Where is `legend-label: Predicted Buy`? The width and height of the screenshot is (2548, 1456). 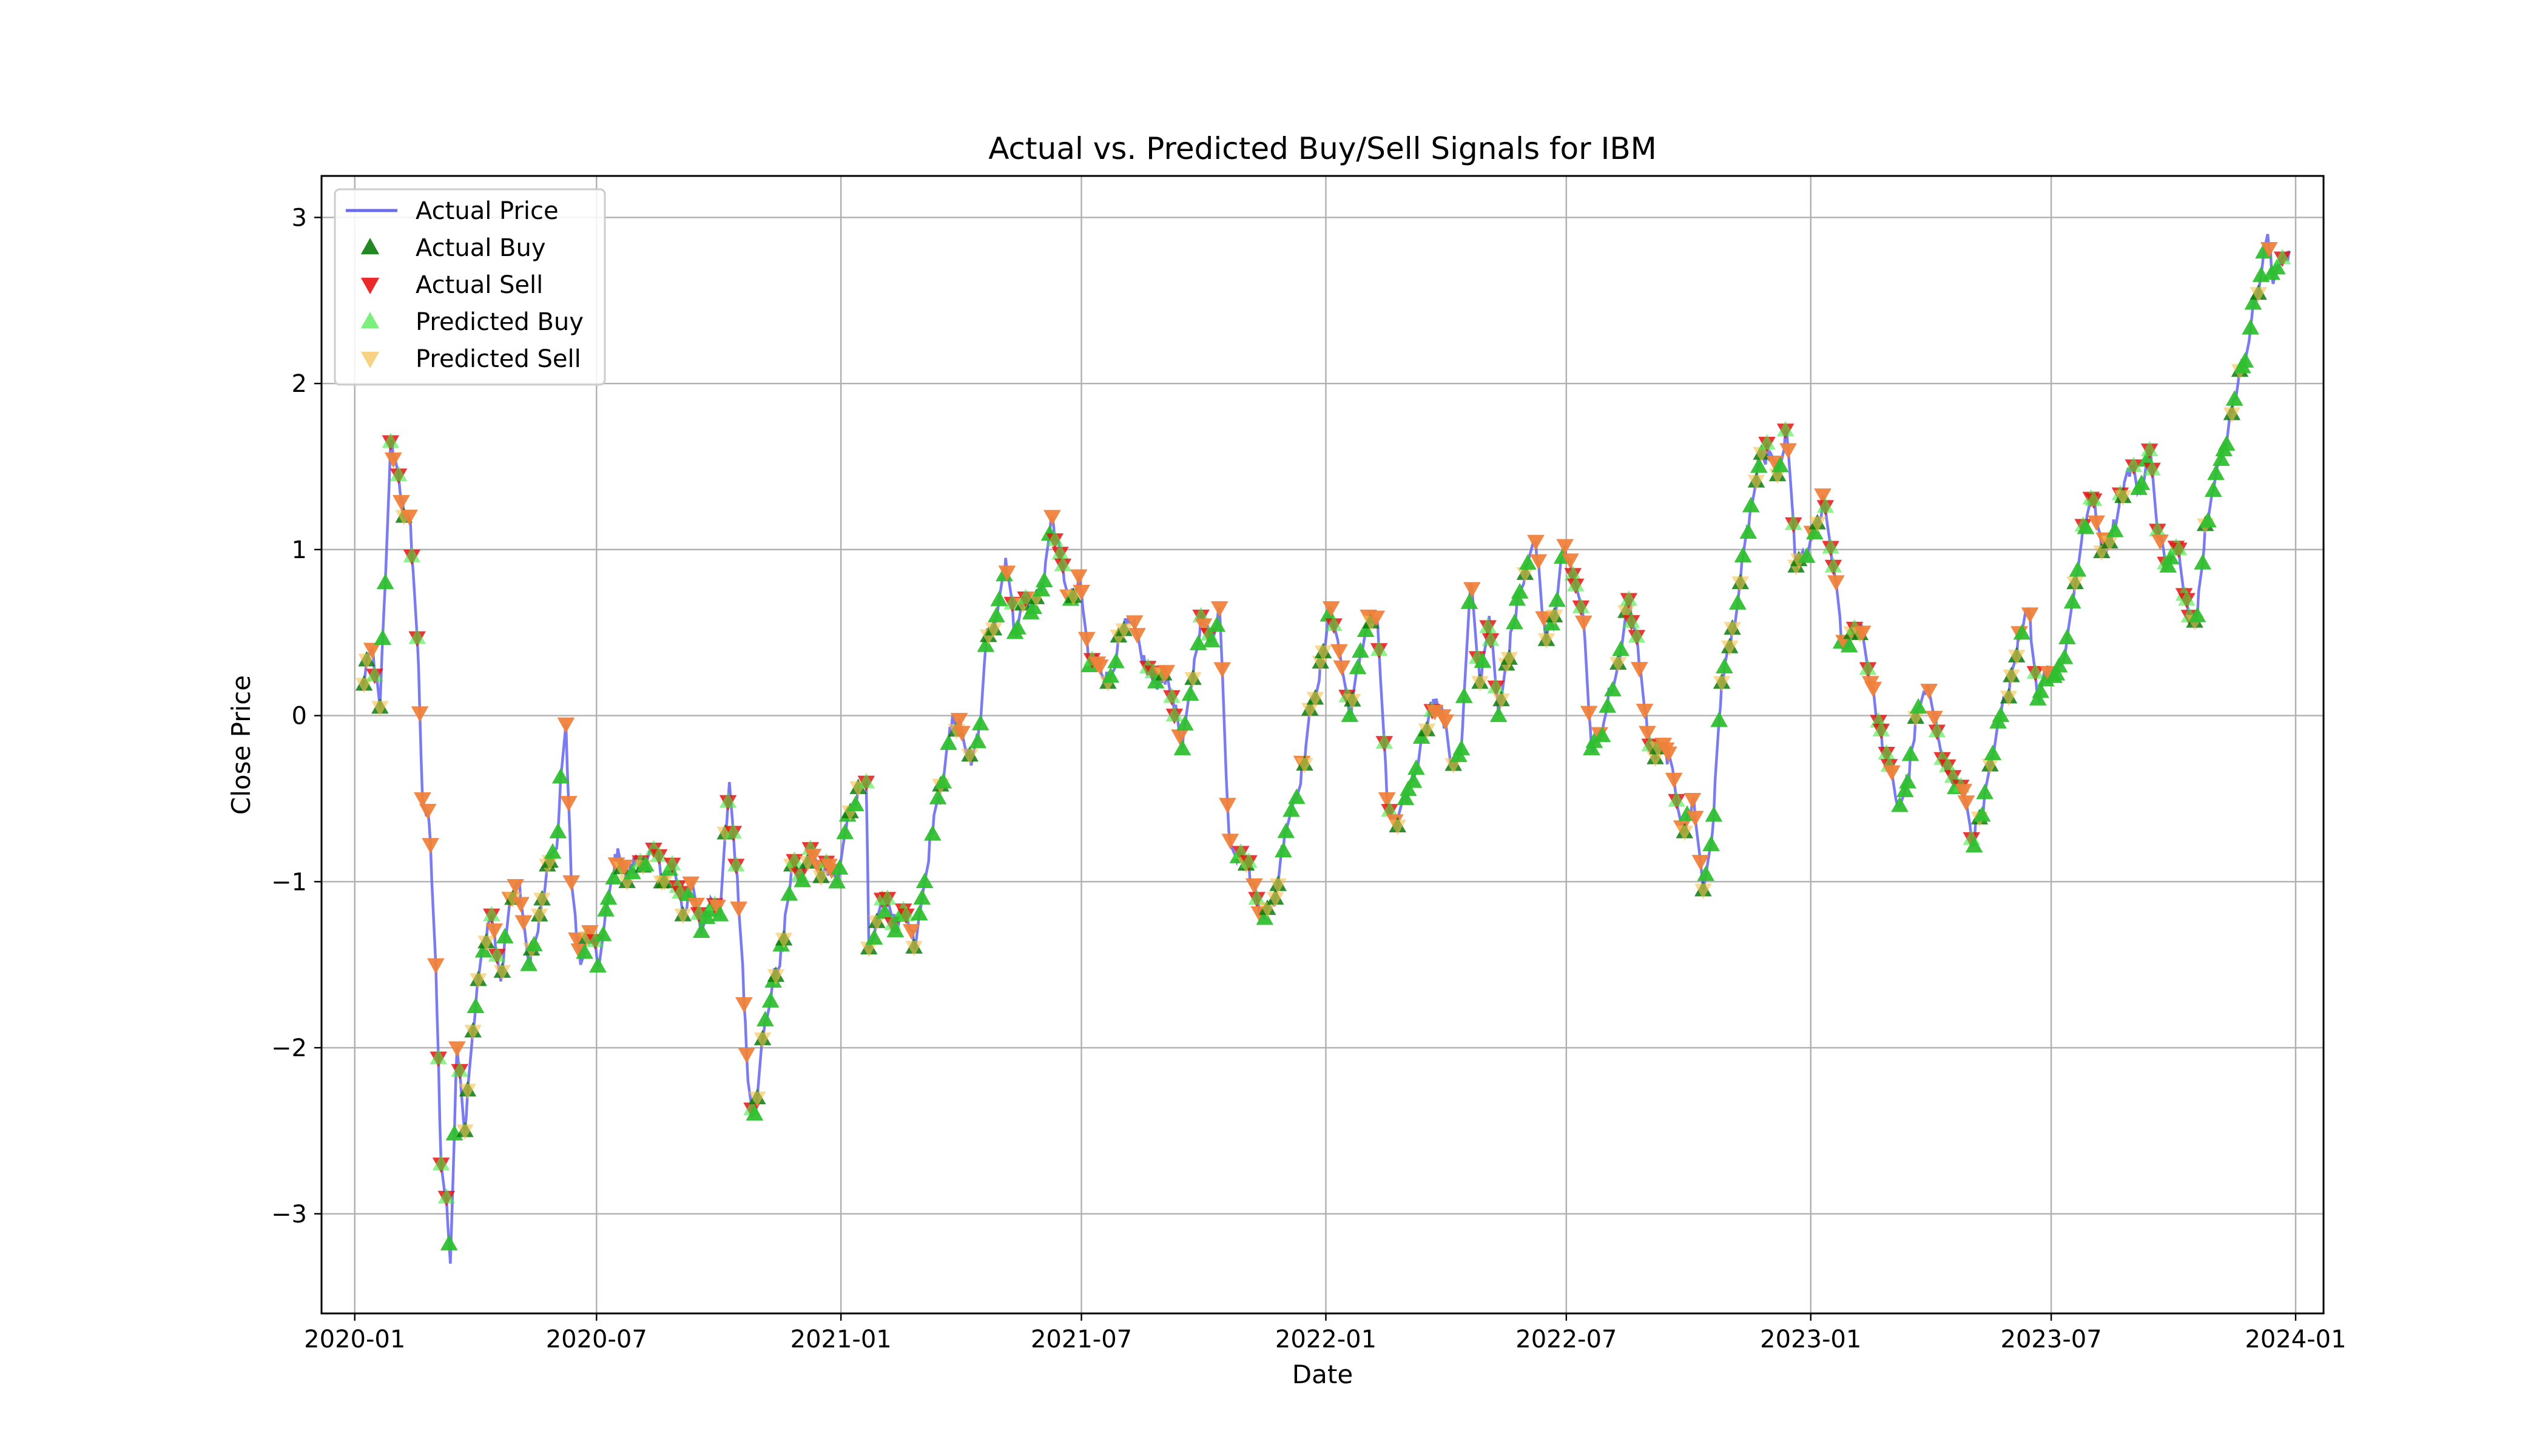 legend-label: Predicted Buy is located at coordinates (500, 322).